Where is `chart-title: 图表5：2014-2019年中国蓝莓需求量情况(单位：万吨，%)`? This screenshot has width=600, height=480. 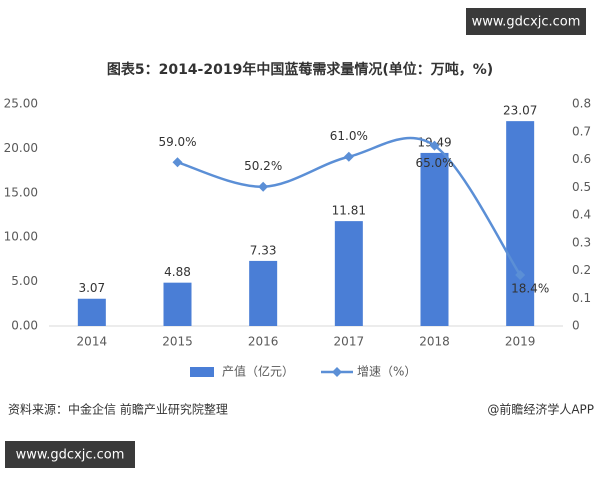 chart-title: 图表5：2014-2019年中国蓝莓需求量情况(单位：万吨，%) is located at coordinates (300, 69).